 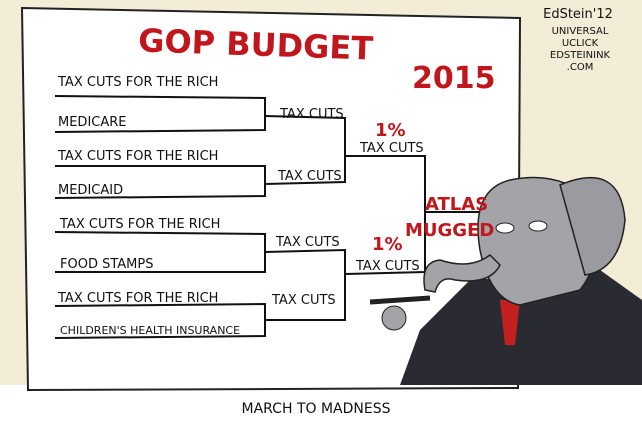 What do you see at coordinates (389, 197) in the screenshot?
I see `round3: 1% TAX CUTS 1% TAX CUTS` at bounding box center [389, 197].